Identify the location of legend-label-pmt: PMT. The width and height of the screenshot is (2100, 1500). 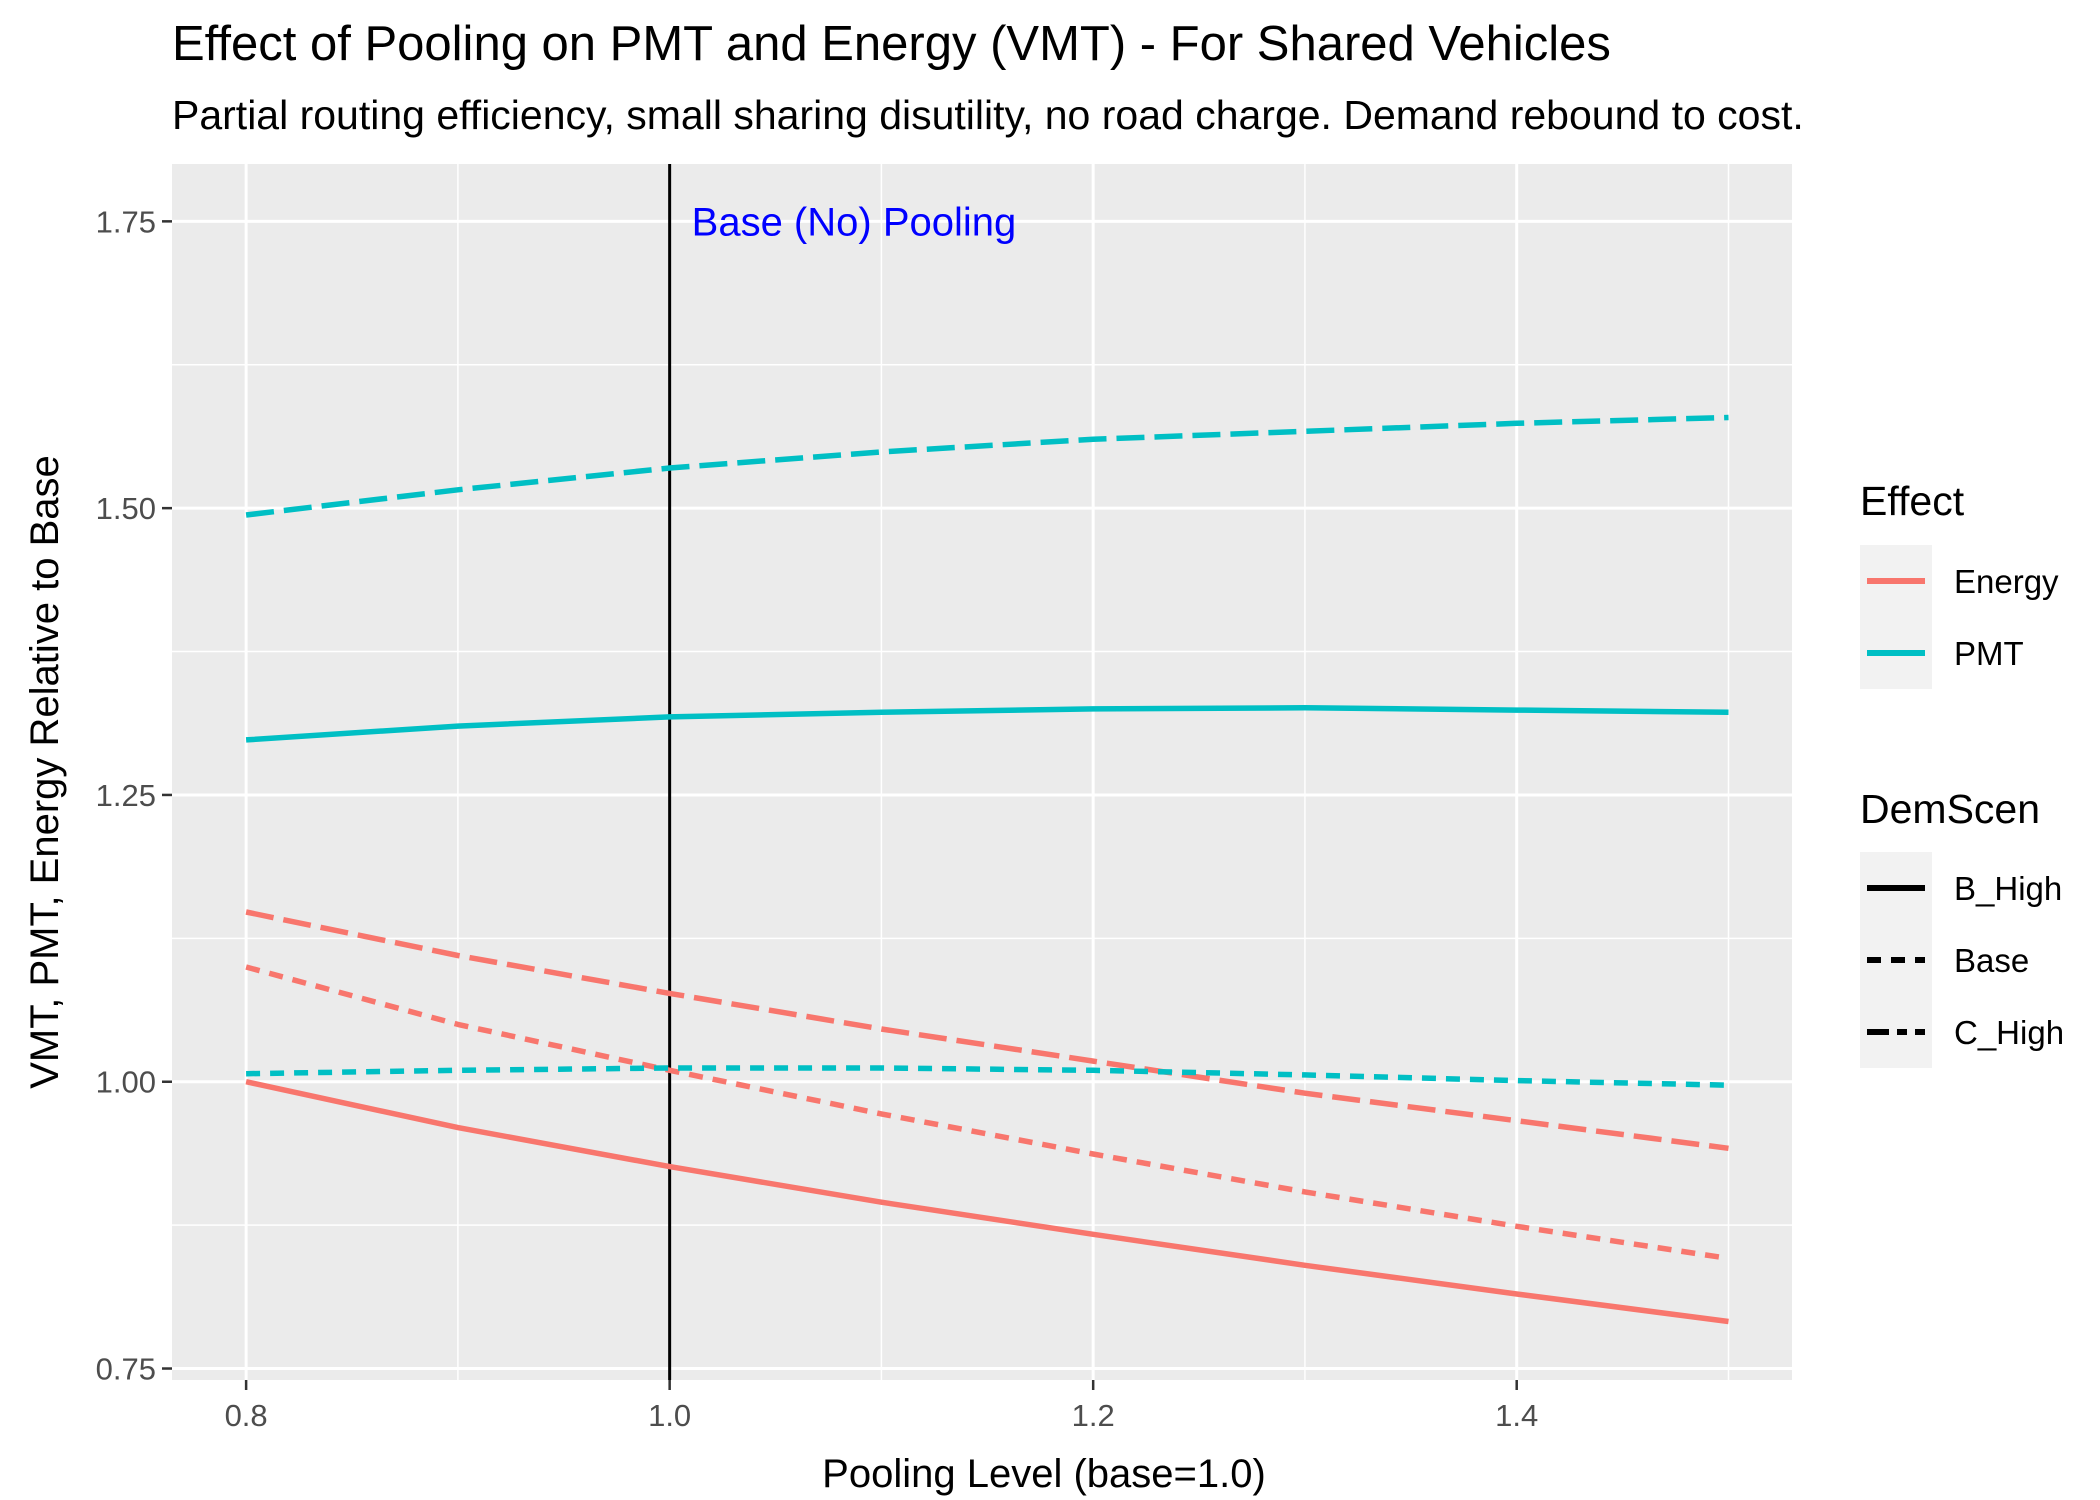
(1989, 653).